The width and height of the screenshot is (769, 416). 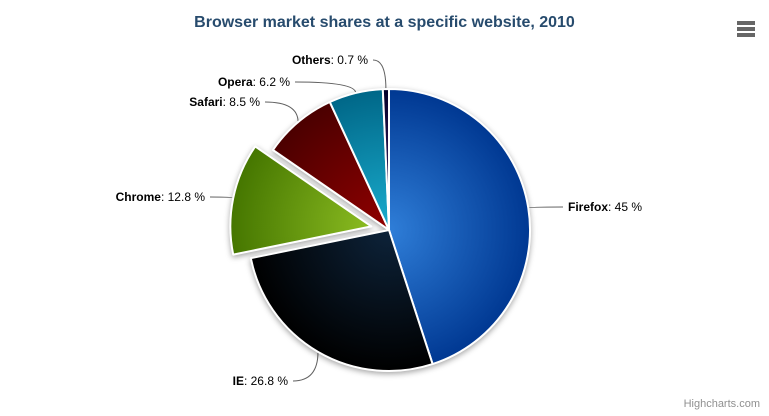 What do you see at coordinates (545, 207) in the screenshot?
I see `label-connector-firefox` at bounding box center [545, 207].